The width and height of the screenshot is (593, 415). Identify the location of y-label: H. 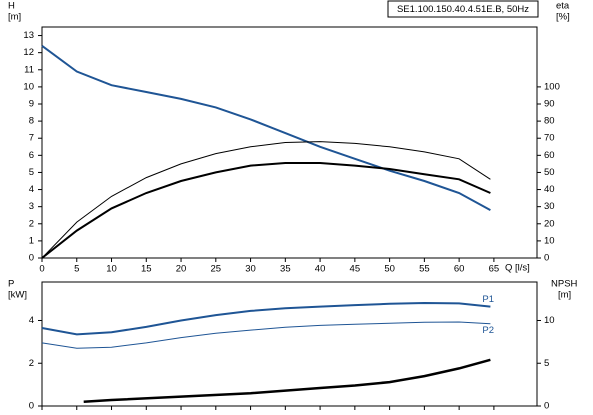
(11, 6).